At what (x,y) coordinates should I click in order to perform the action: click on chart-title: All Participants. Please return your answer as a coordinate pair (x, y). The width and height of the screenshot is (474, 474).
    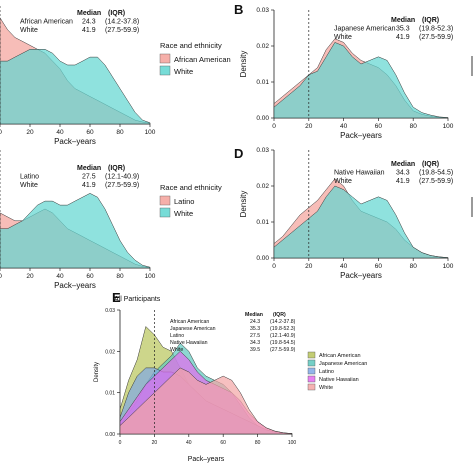
    Looking at the image, I should click on (137, 299).